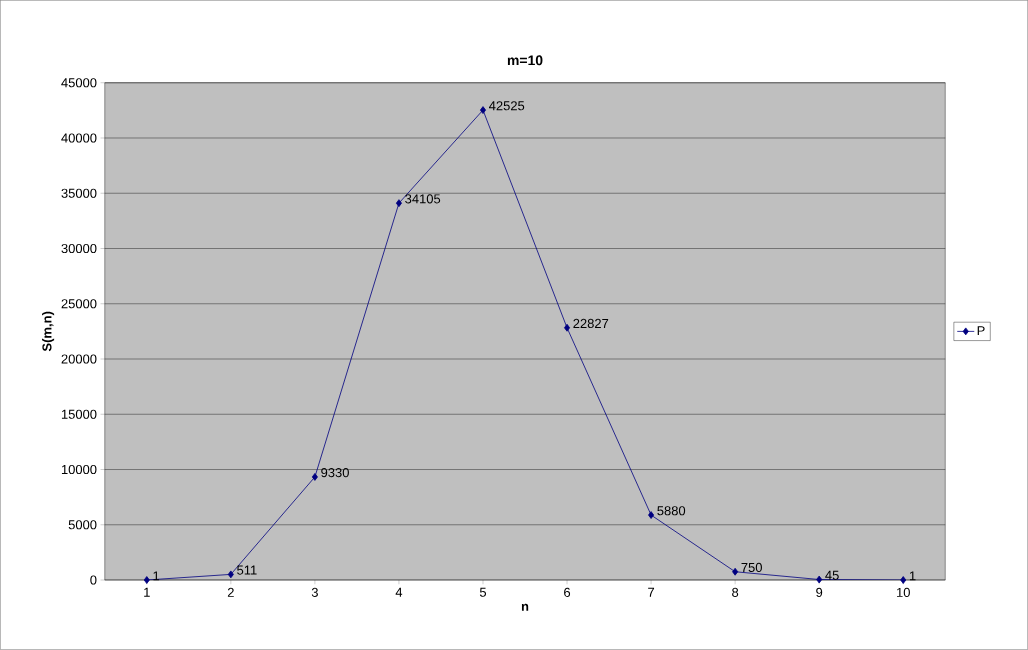 The height and width of the screenshot is (650, 1028). Describe the element at coordinates (335, 473) in the screenshot. I see `data-label: 9330` at that location.